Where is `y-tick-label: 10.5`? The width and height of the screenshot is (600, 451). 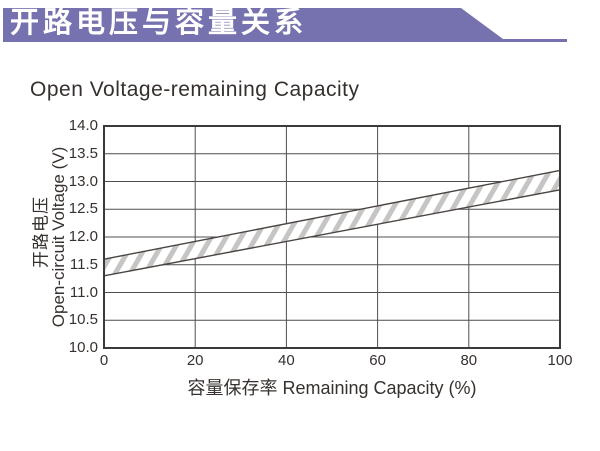
y-tick-label: 10.5 is located at coordinates (83, 320).